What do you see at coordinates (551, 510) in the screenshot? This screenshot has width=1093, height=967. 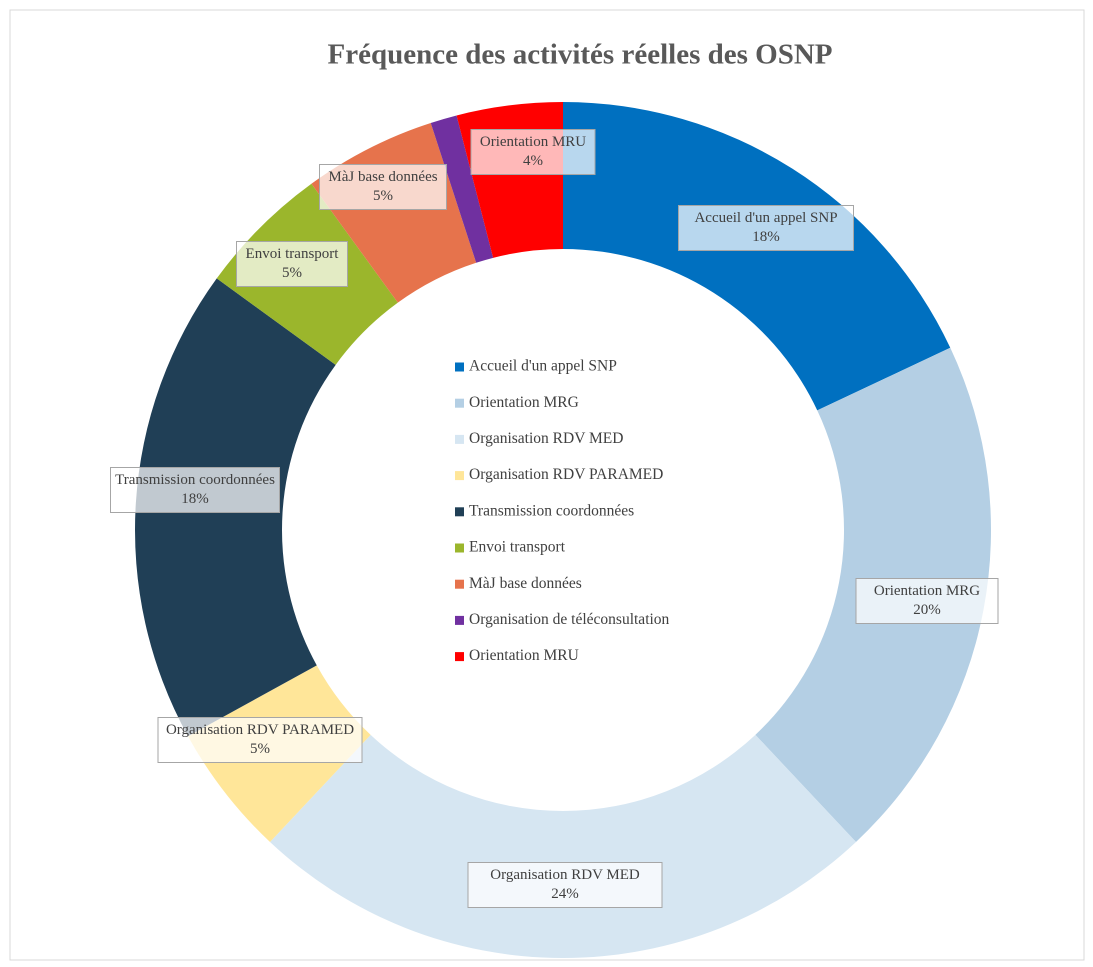 I see `legend-label: Transmission coordonnées` at bounding box center [551, 510].